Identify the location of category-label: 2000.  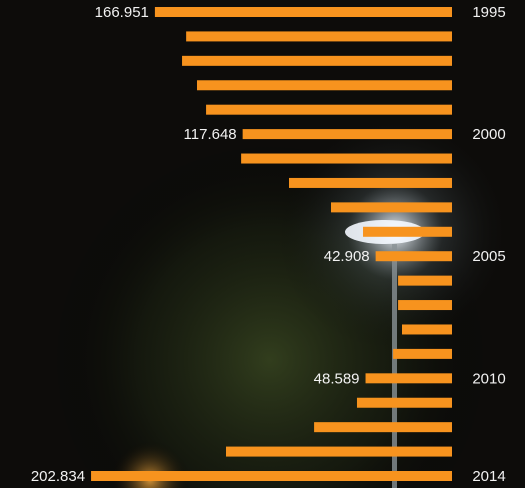
(488, 134).